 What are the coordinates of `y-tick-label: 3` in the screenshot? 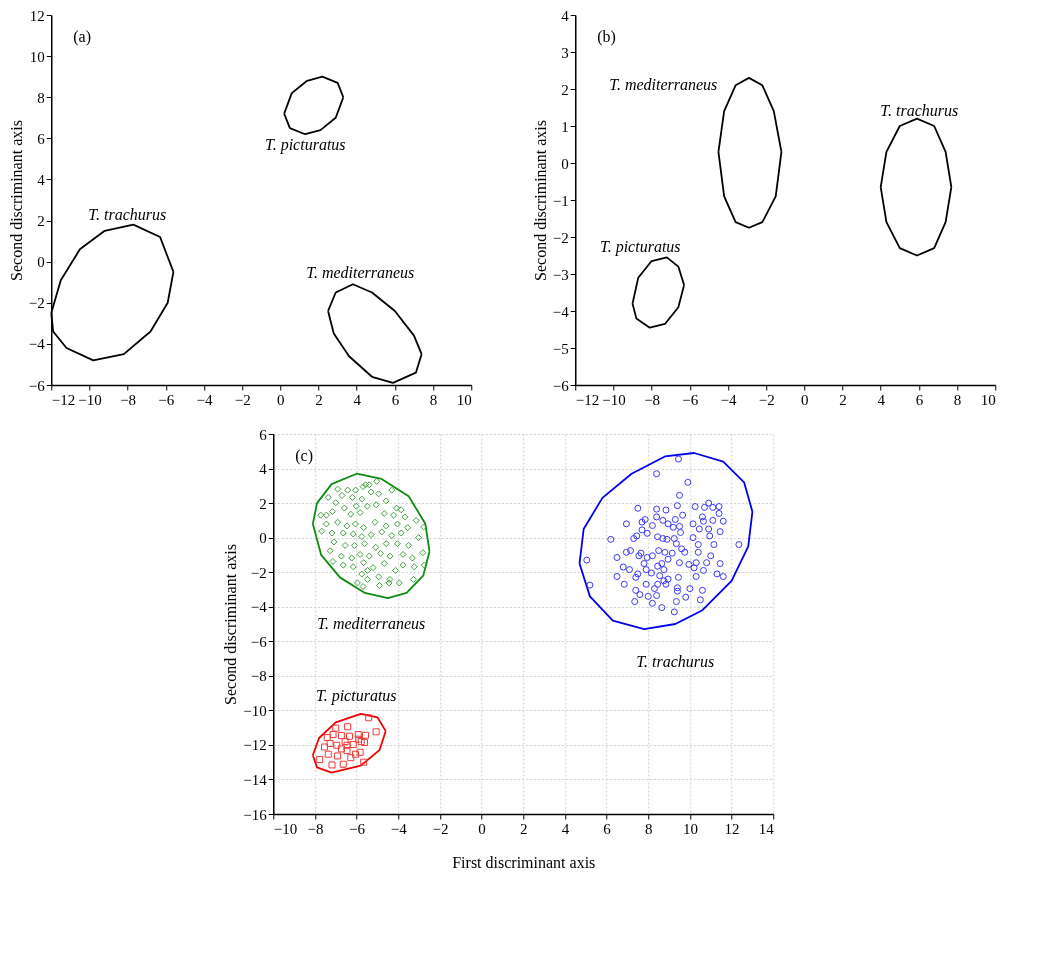 It's located at (565, 52).